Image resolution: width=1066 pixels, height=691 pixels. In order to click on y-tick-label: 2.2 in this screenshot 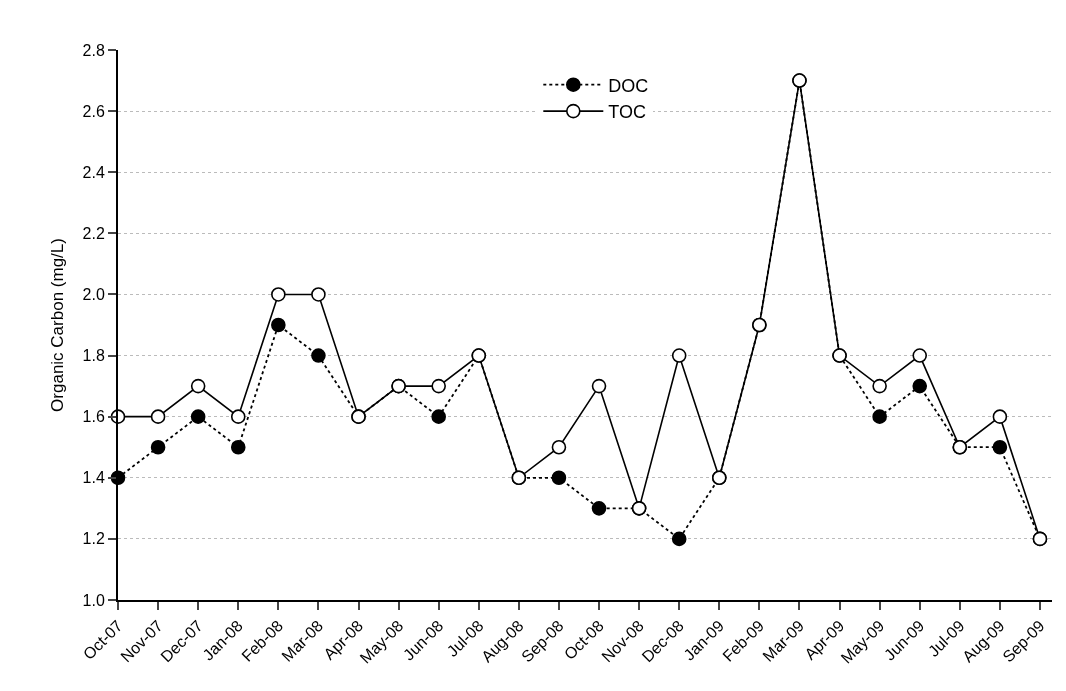, I will do `click(93, 233)`.